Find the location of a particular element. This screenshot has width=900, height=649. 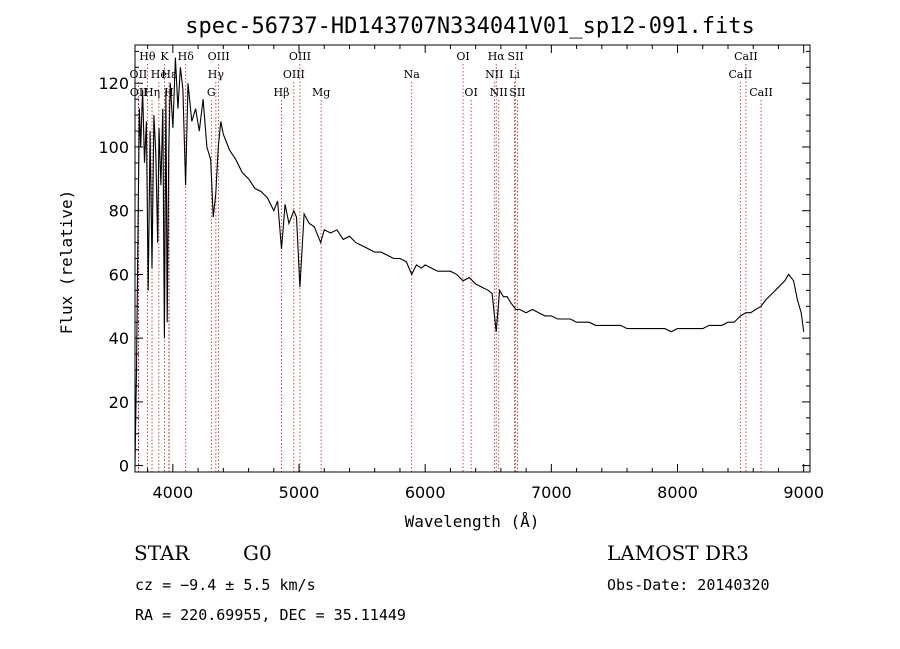

line-label-0: Hθ is located at coordinates (147, 56).